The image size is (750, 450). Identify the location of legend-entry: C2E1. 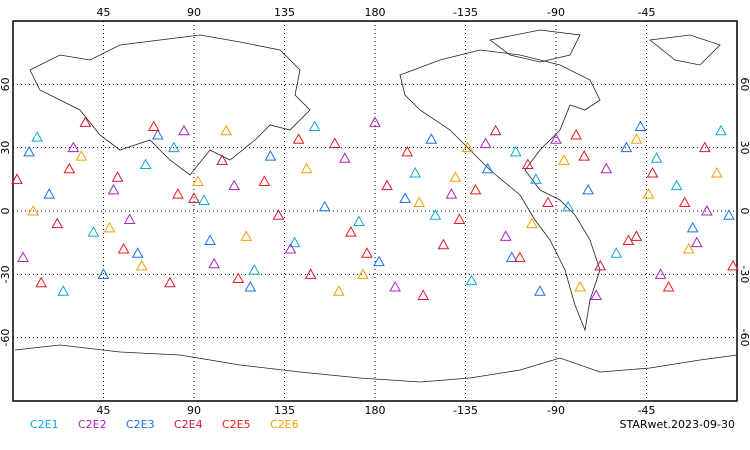
(44, 424).